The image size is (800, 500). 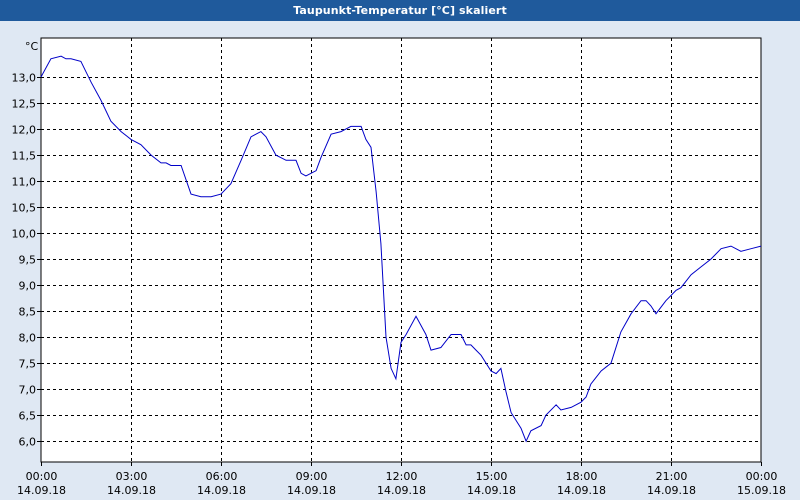 I want to click on y-tick-label: 10,0, so click(x=24, y=234).